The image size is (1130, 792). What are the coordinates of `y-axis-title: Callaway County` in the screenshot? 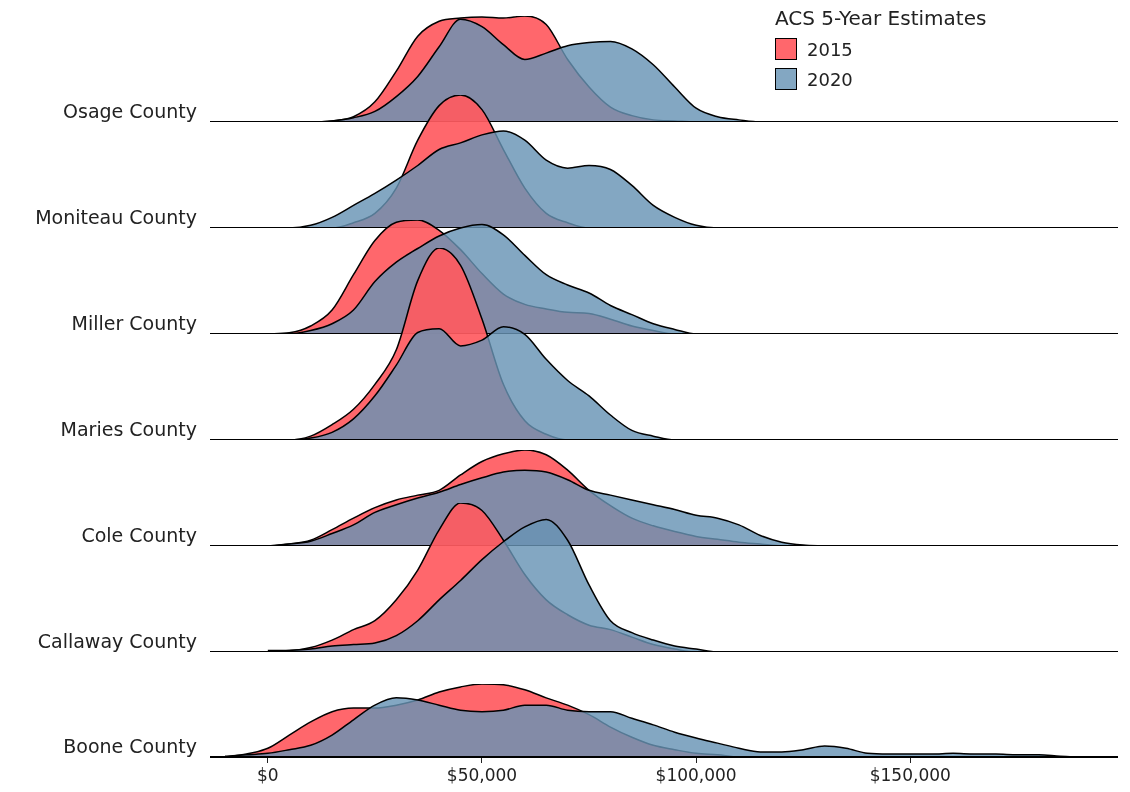 It's located at (116, 641).